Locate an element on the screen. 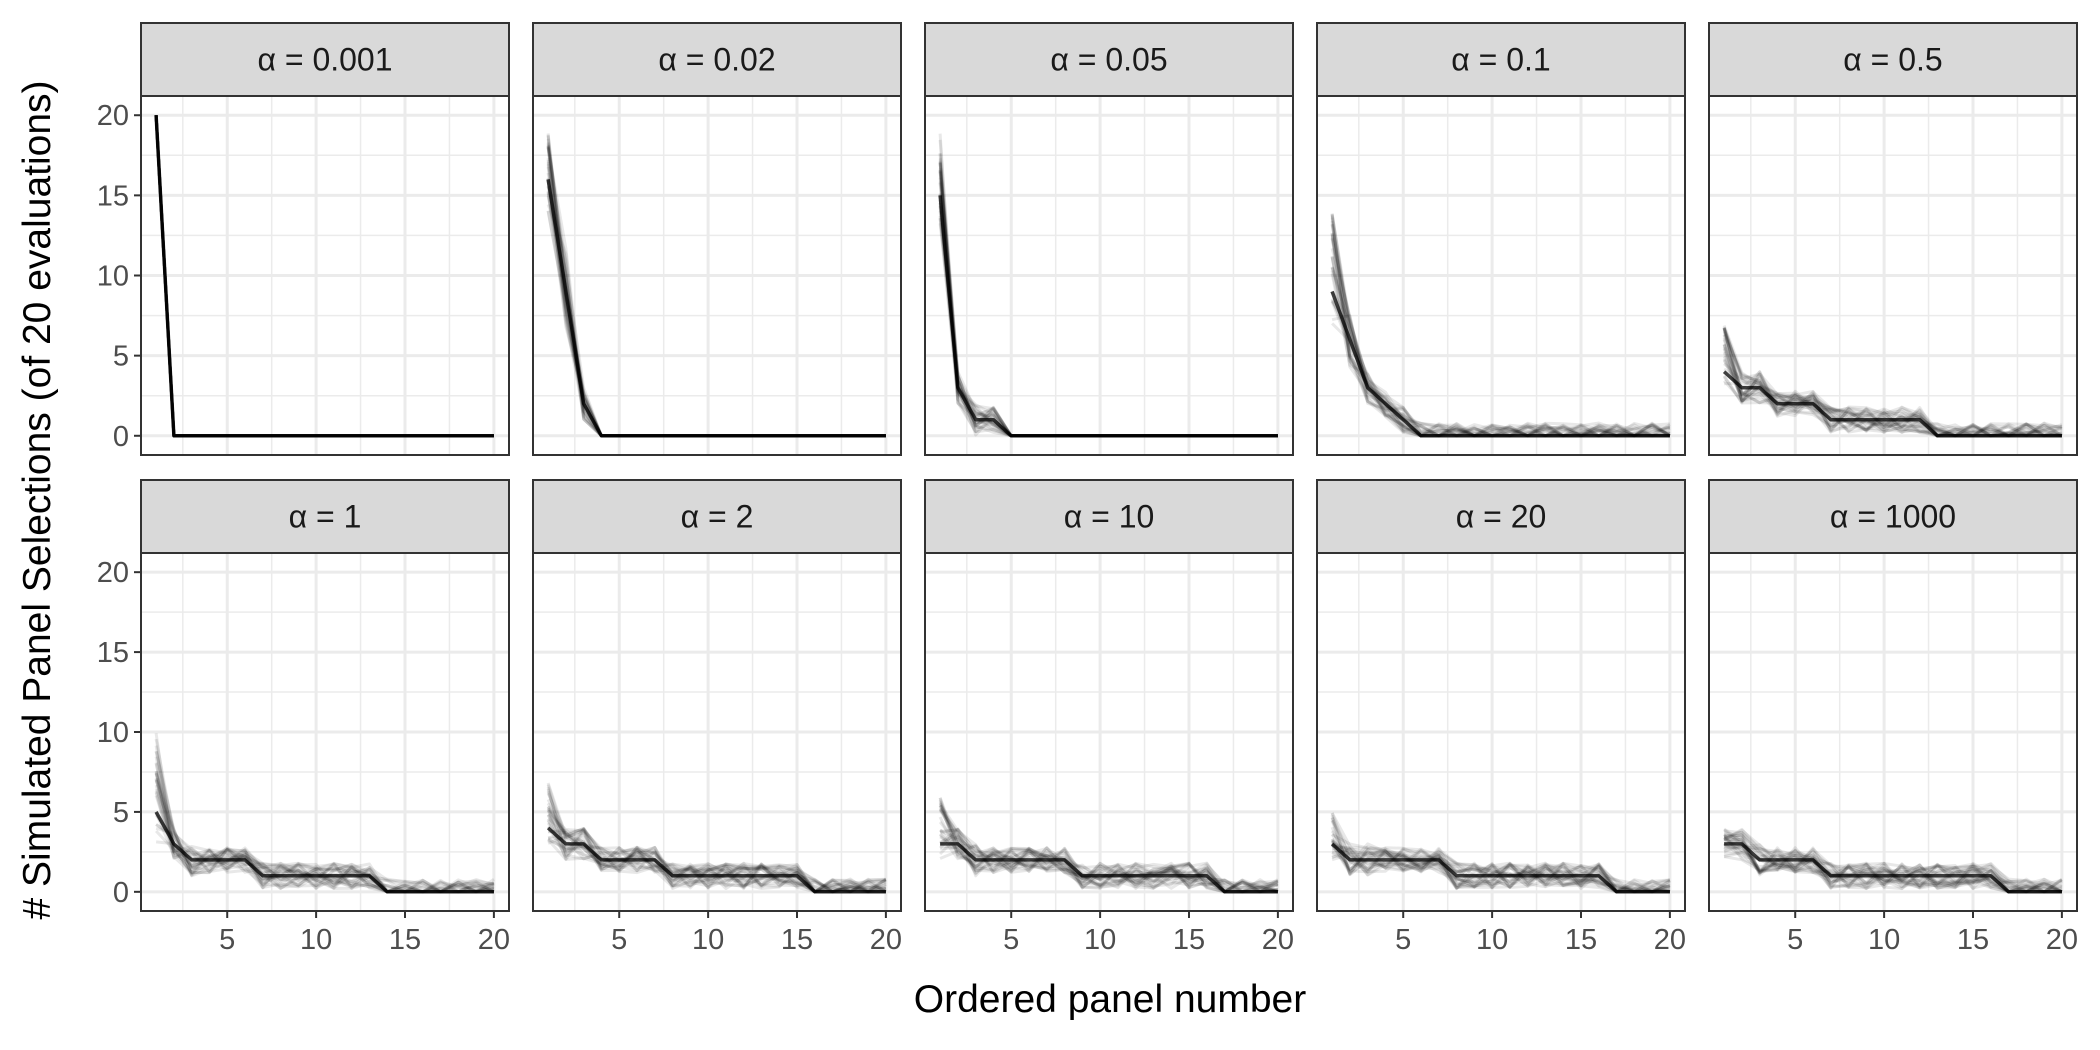 The width and height of the screenshot is (2100, 1050). facet-strip-label: α = 1 is located at coordinates (325, 517).